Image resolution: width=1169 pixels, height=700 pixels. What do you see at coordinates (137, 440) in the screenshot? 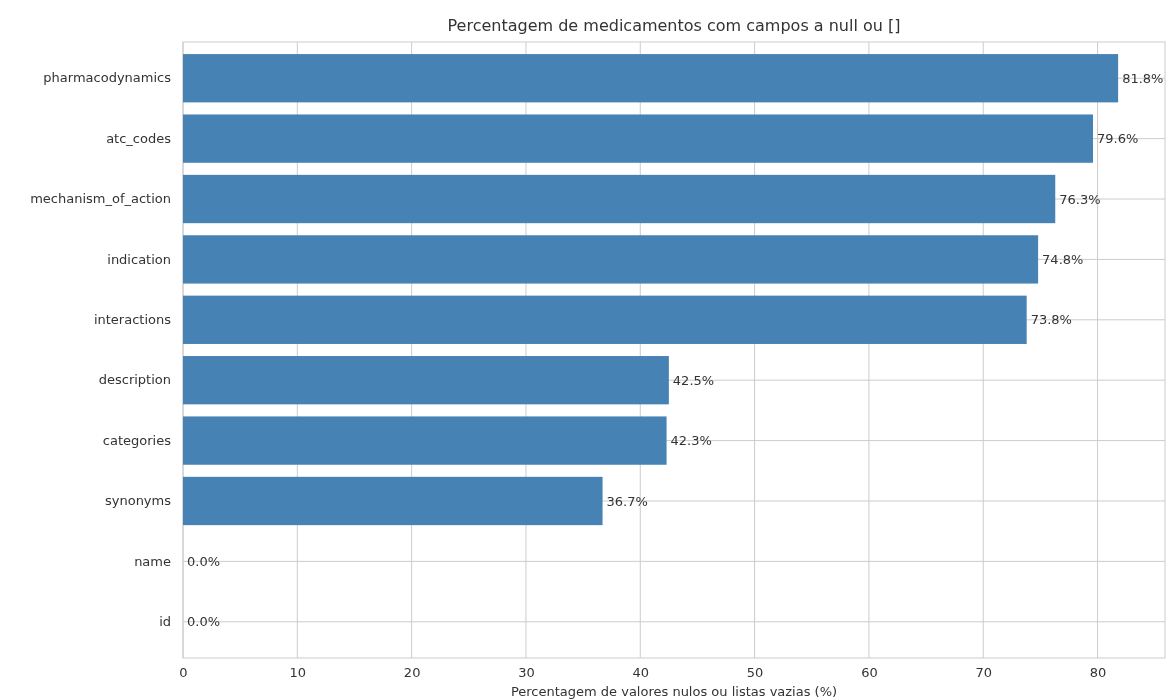
I see `y-tick-label: categories` at bounding box center [137, 440].